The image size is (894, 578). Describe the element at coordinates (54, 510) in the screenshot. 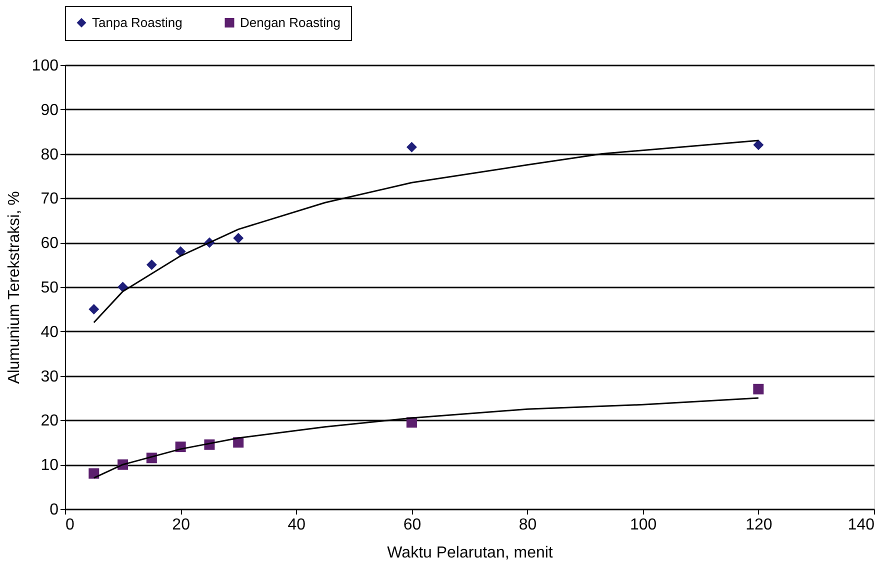

I see `y-tick-label: 0` at that location.